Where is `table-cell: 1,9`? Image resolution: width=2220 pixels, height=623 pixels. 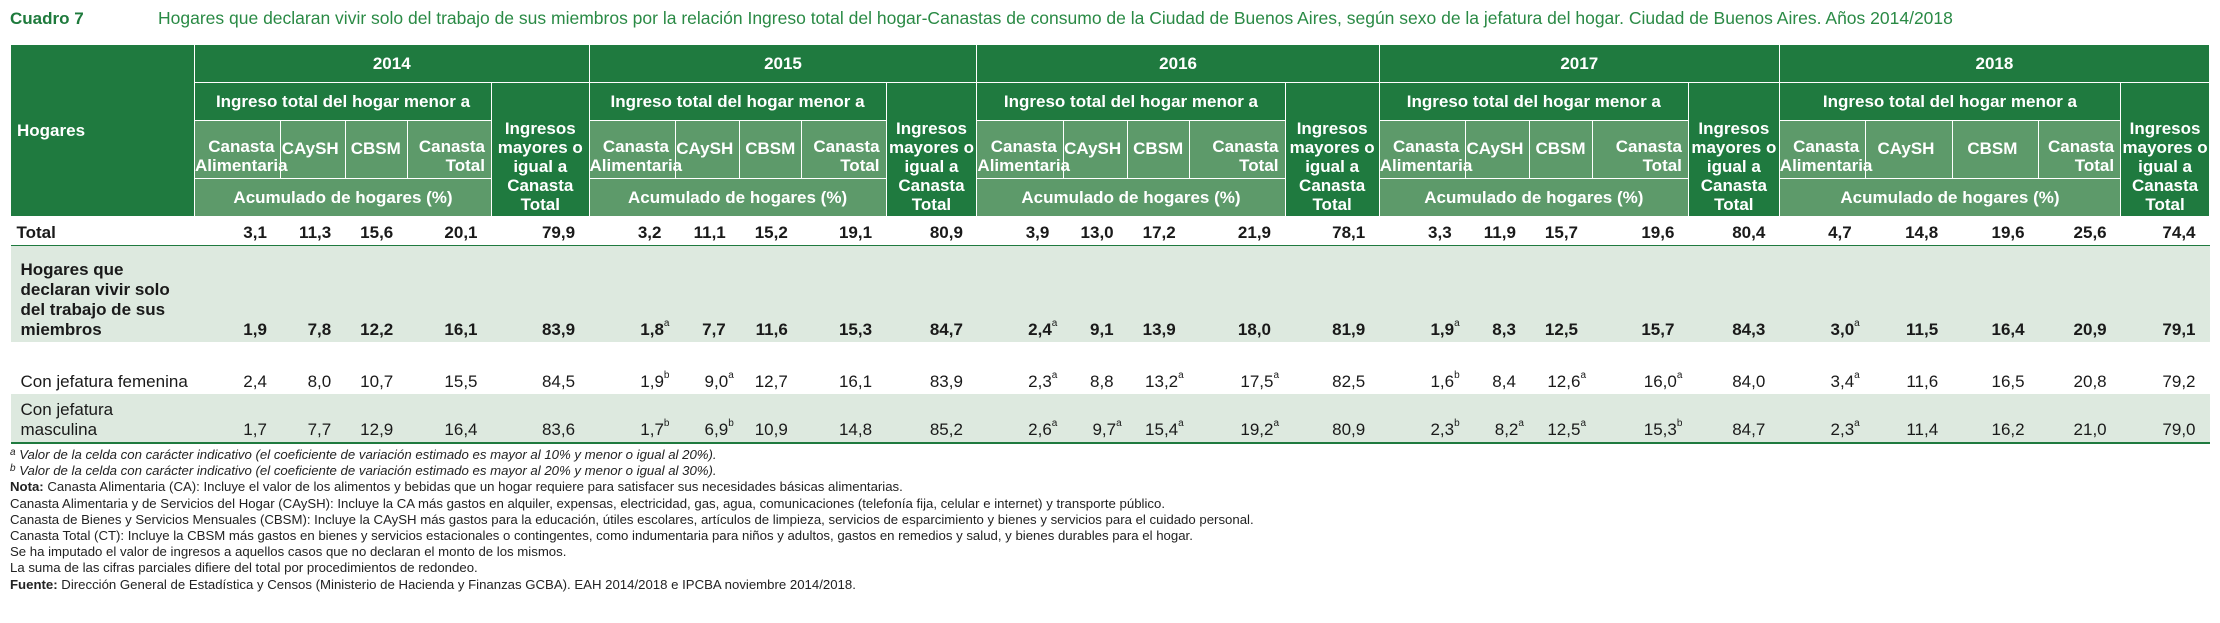 table-cell: 1,9 is located at coordinates (237, 293).